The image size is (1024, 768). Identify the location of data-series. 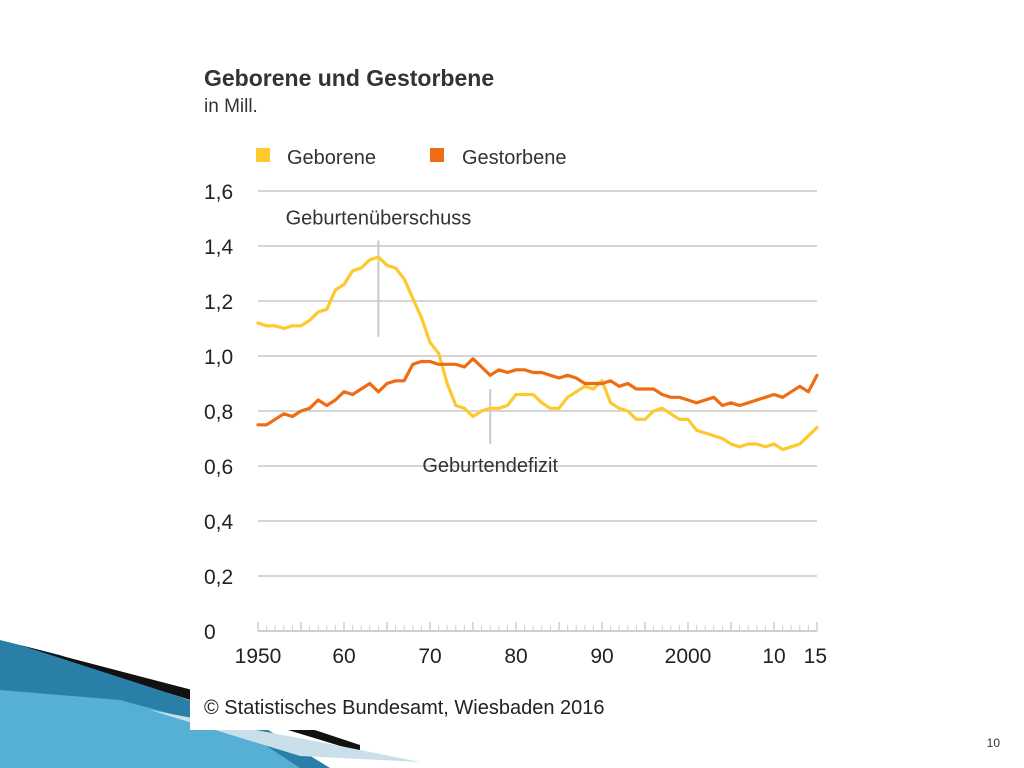
(537, 353).